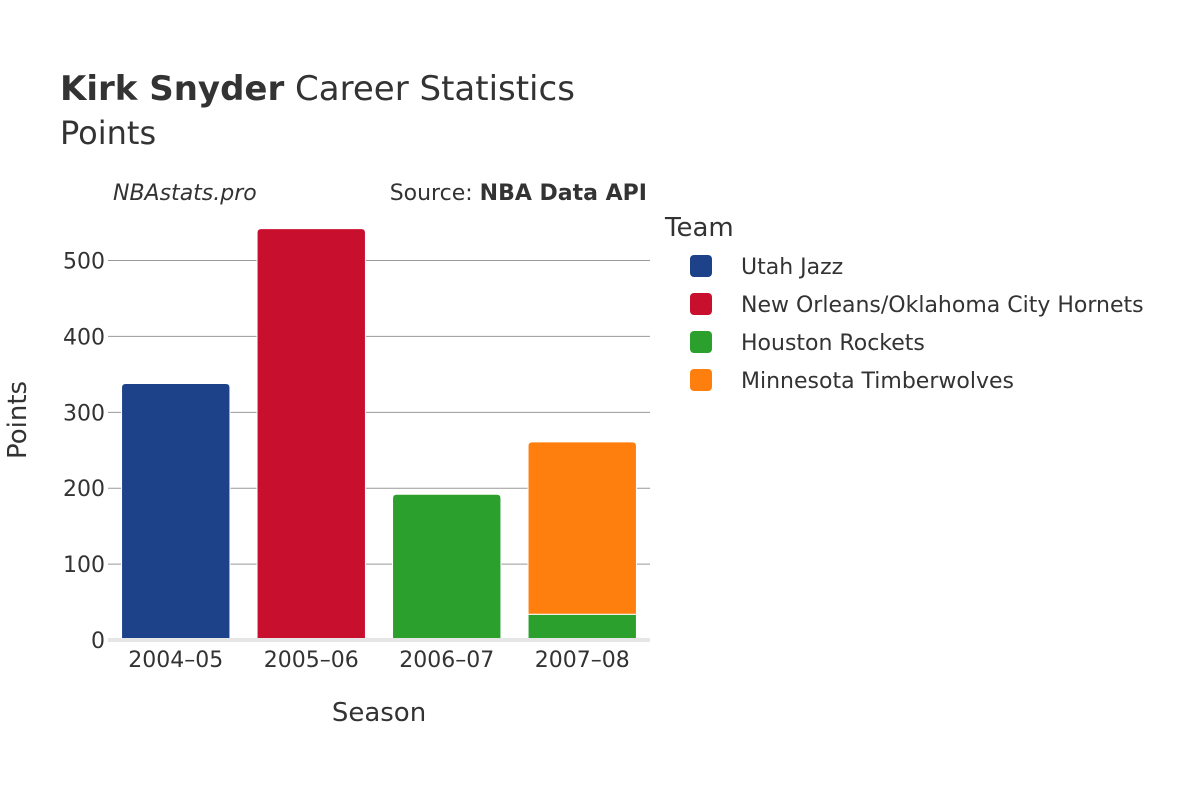 The height and width of the screenshot is (804, 1200). I want to click on y-tick-label: 200, so click(84, 489).